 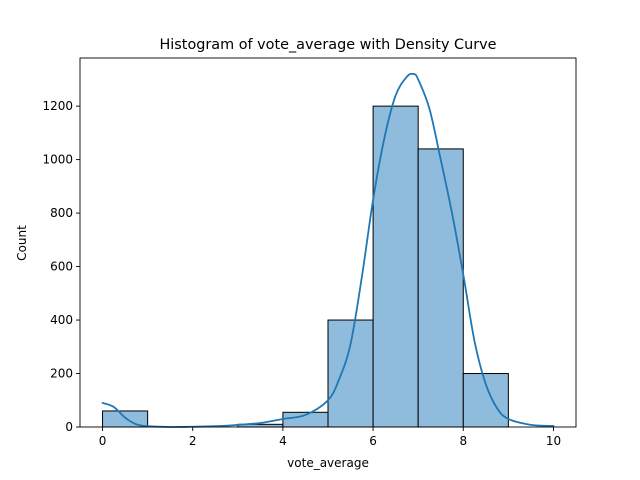 I want to click on x-tick-label: 0, so click(x=103, y=441).